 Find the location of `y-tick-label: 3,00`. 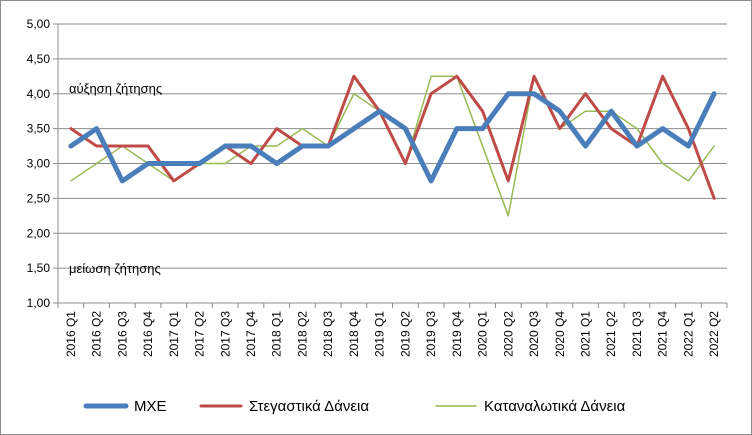

y-tick-label: 3,00 is located at coordinates (39, 164).